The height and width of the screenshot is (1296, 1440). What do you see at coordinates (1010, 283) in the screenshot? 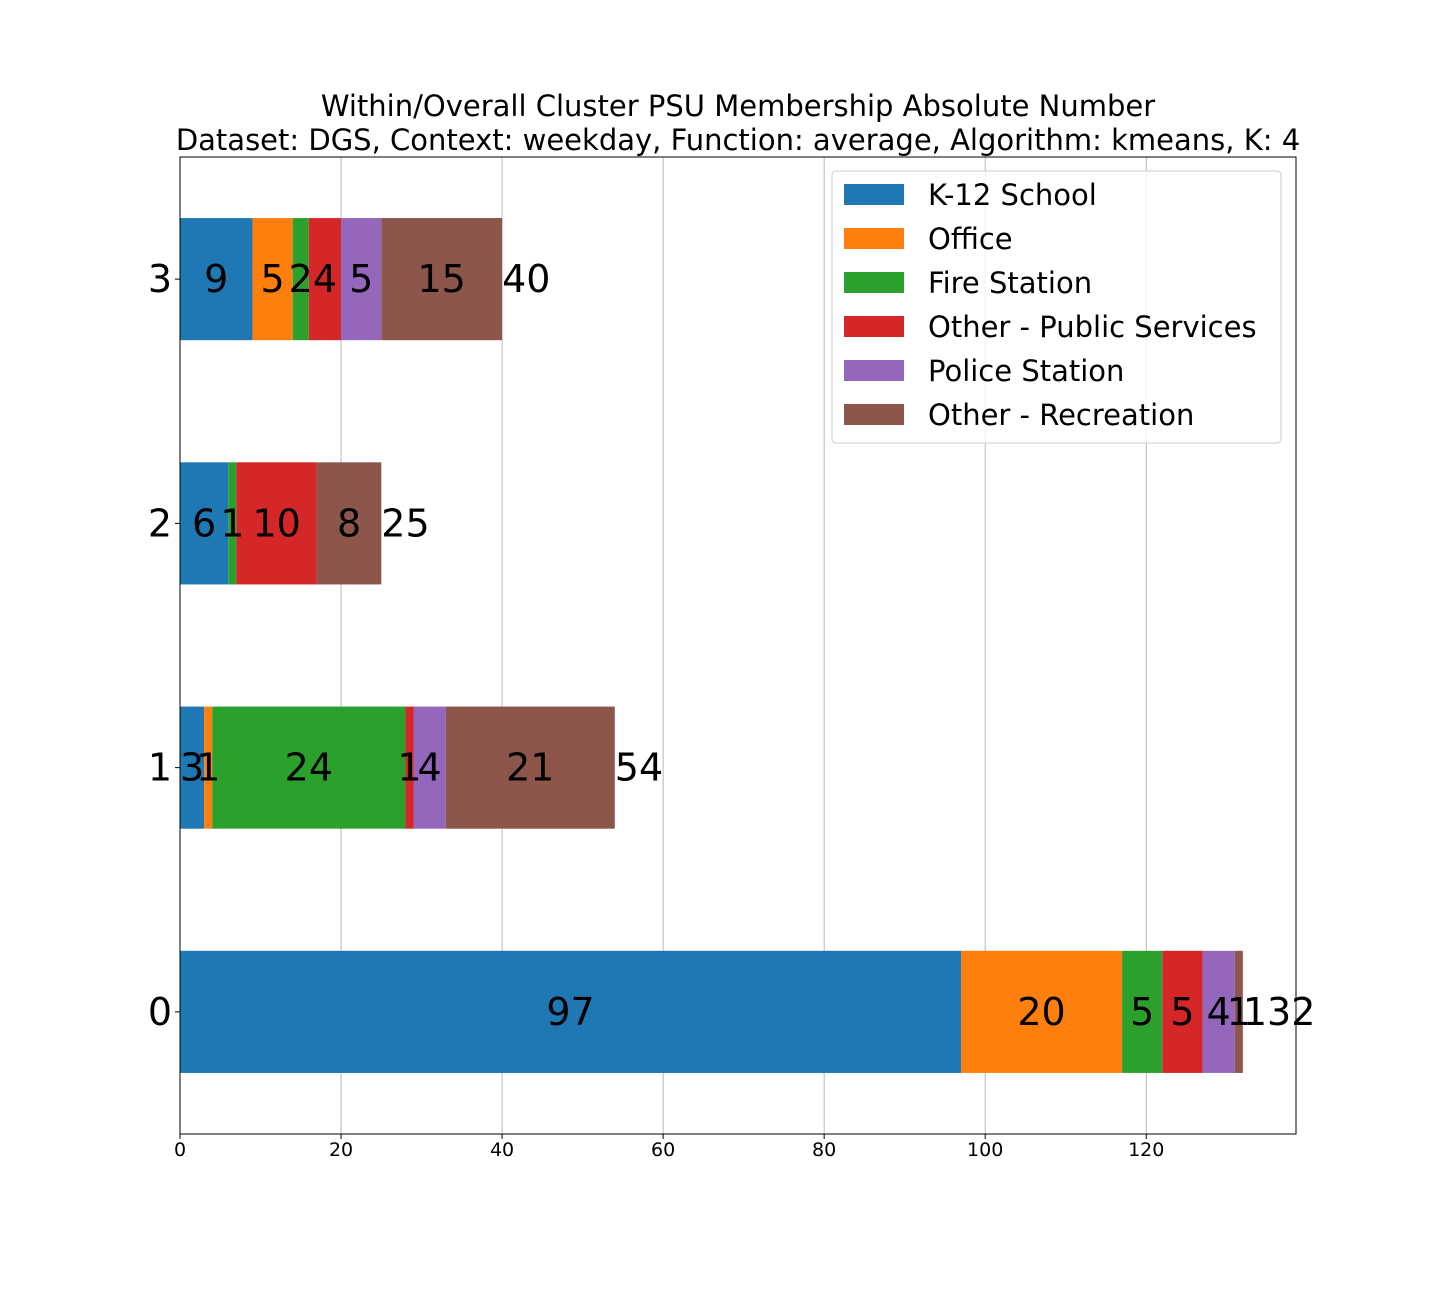
I see `legend-entry-label: Fire Station` at bounding box center [1010, 283].